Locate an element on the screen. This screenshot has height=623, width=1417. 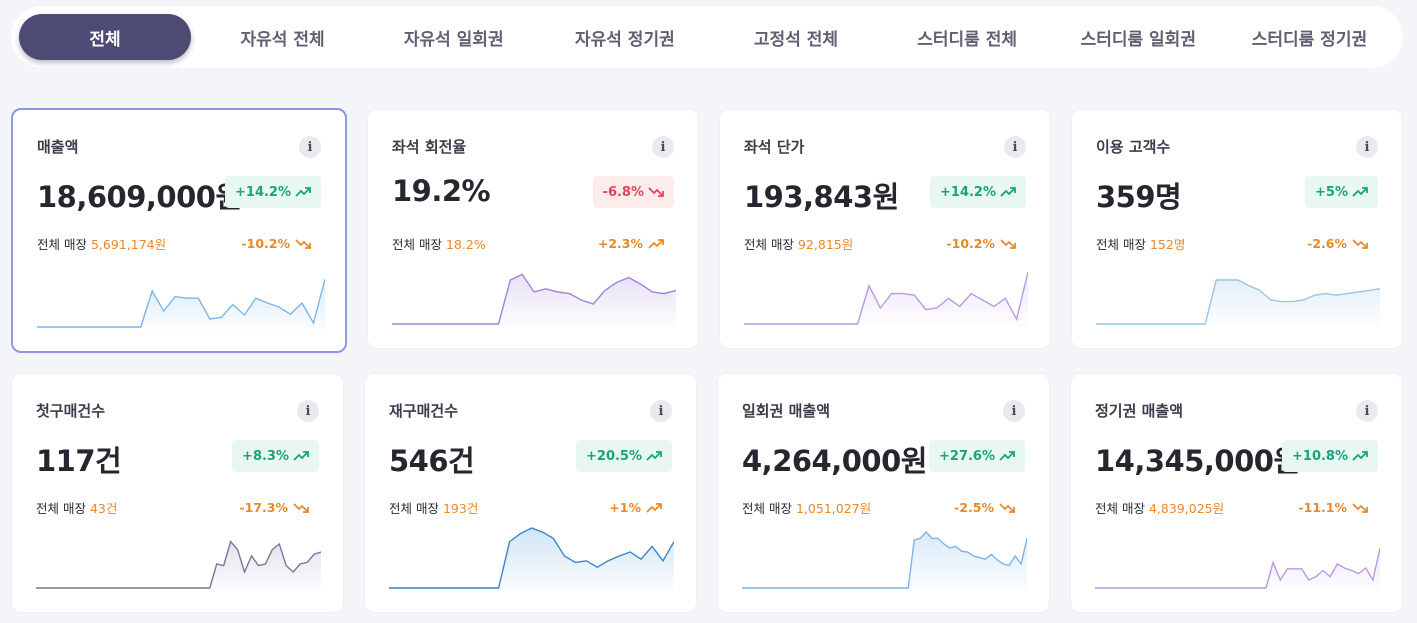
tab-fixed-seat-all: 고정석 전체 is located at coordinates (796, 39).